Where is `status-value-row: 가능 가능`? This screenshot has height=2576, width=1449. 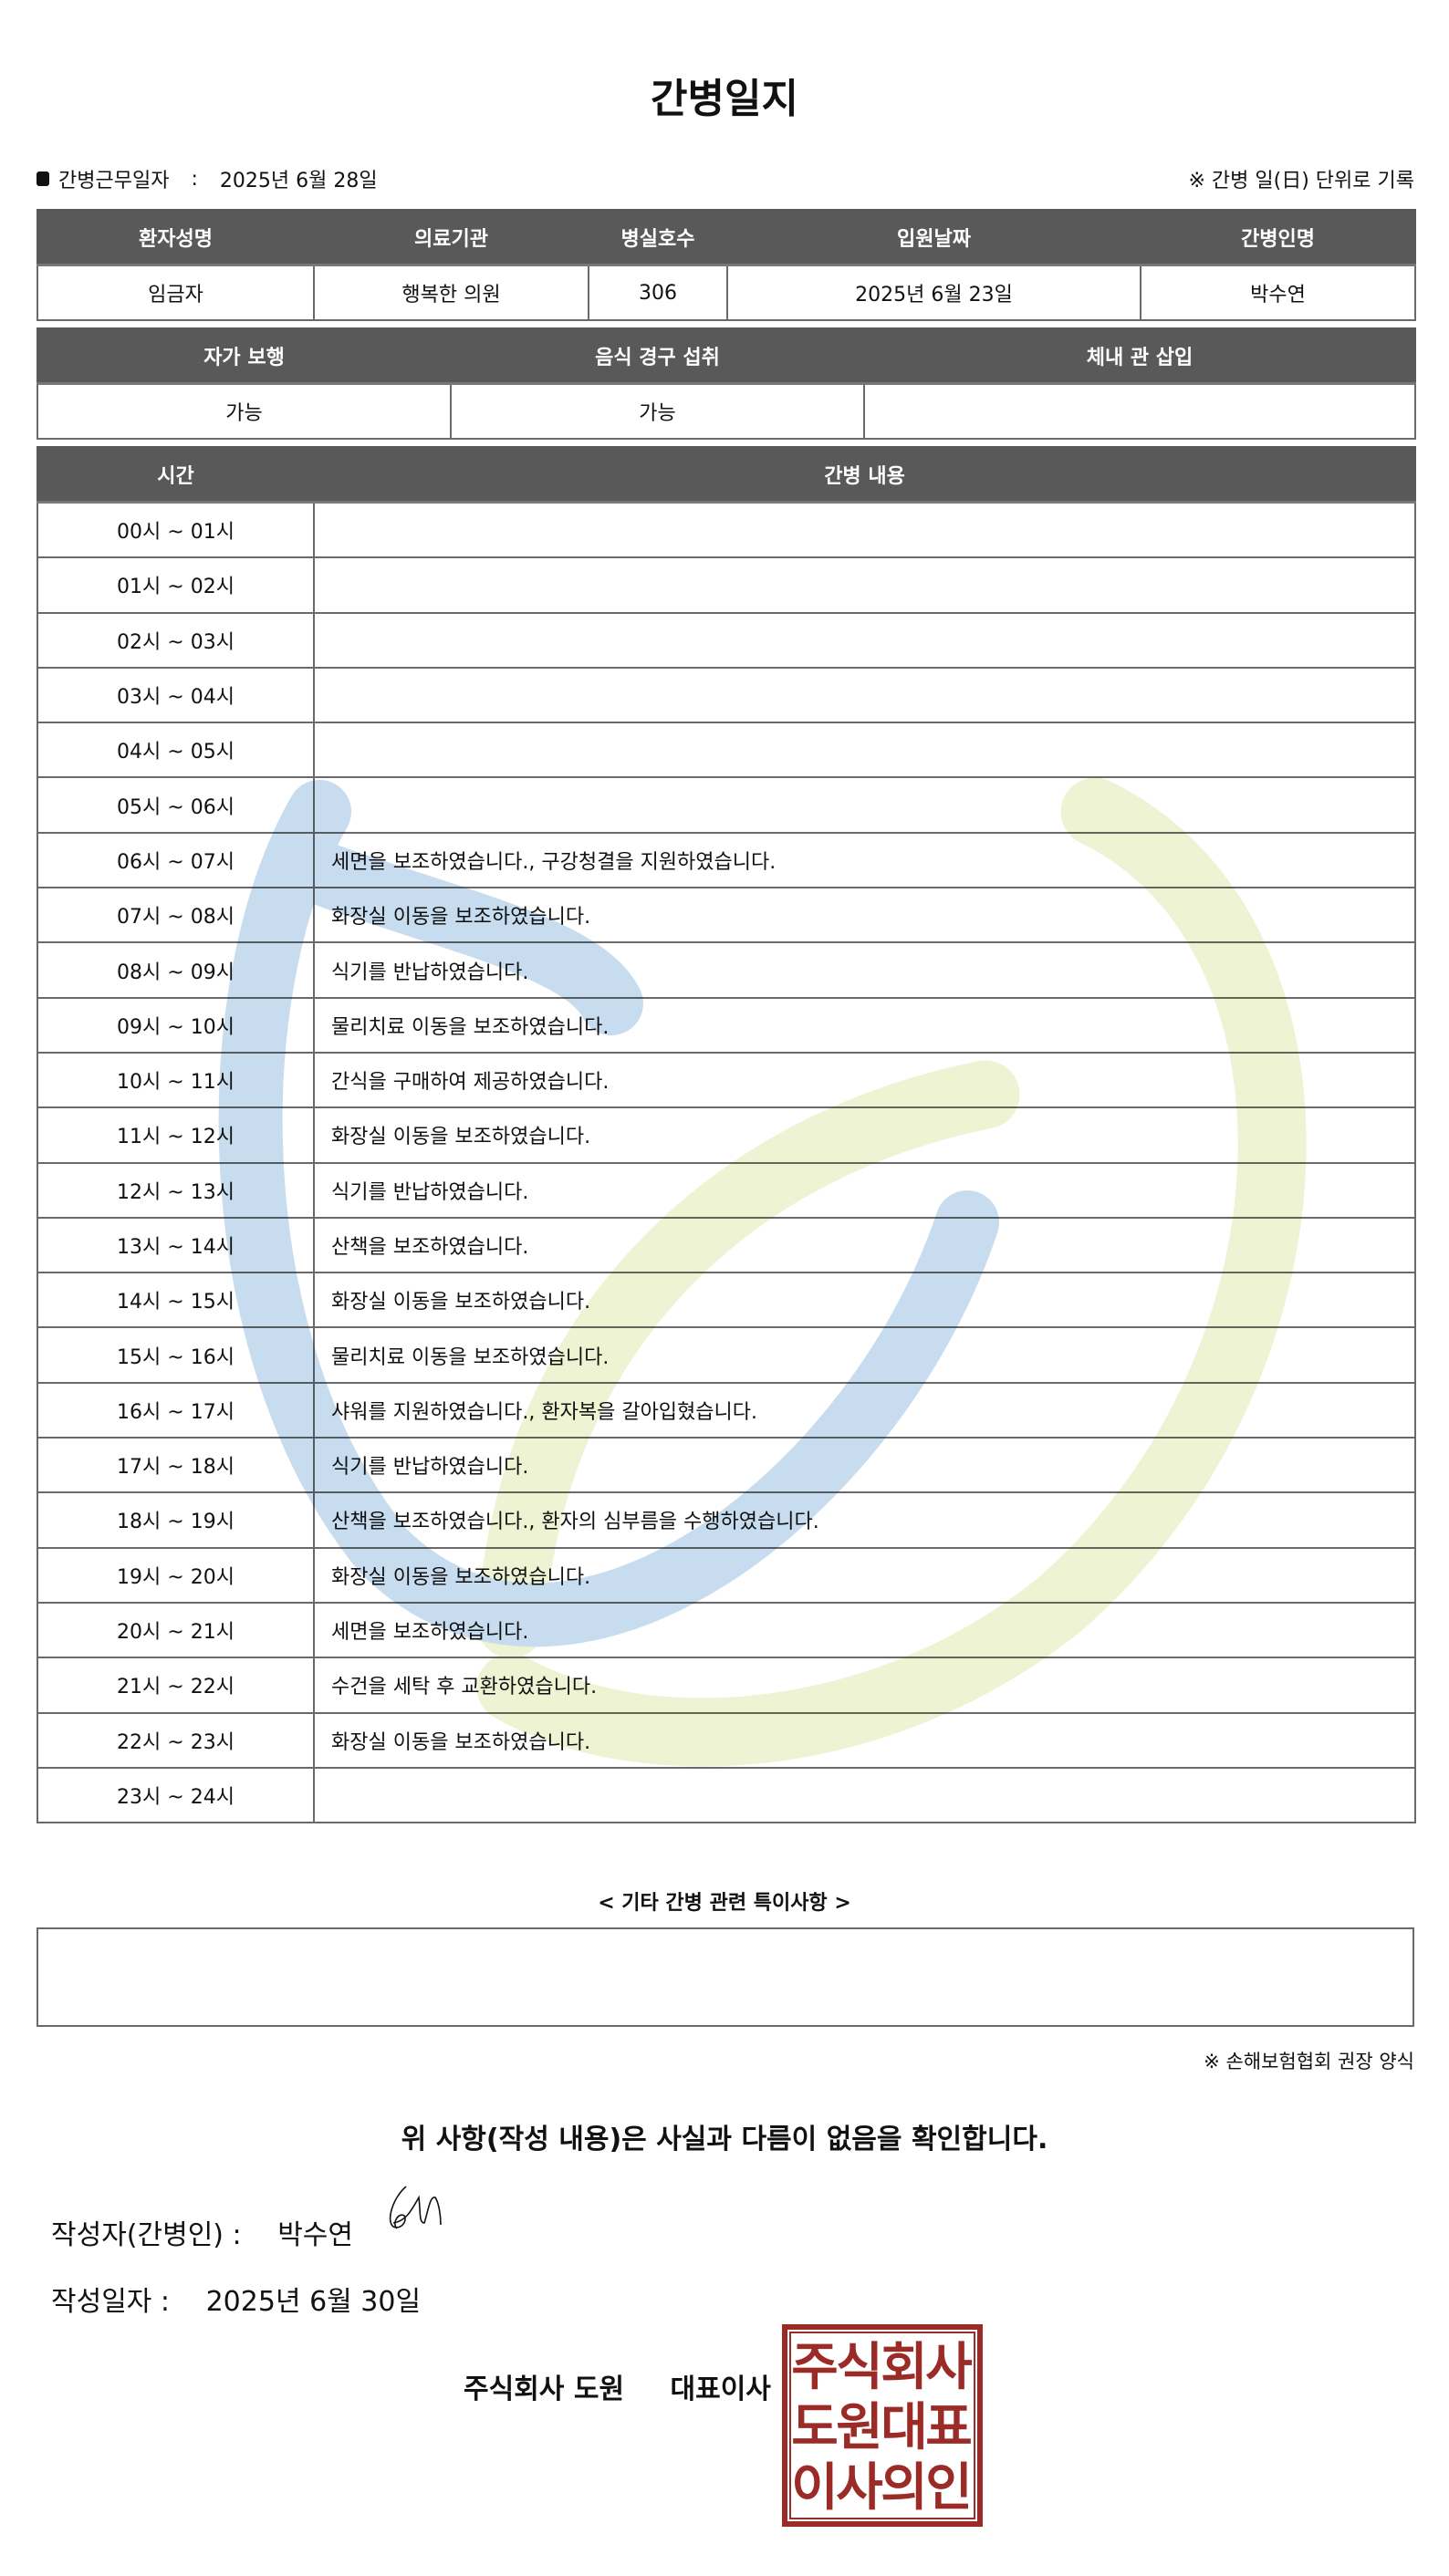
status-value-row: 가능 가능 is located at coordinates (726, 411).